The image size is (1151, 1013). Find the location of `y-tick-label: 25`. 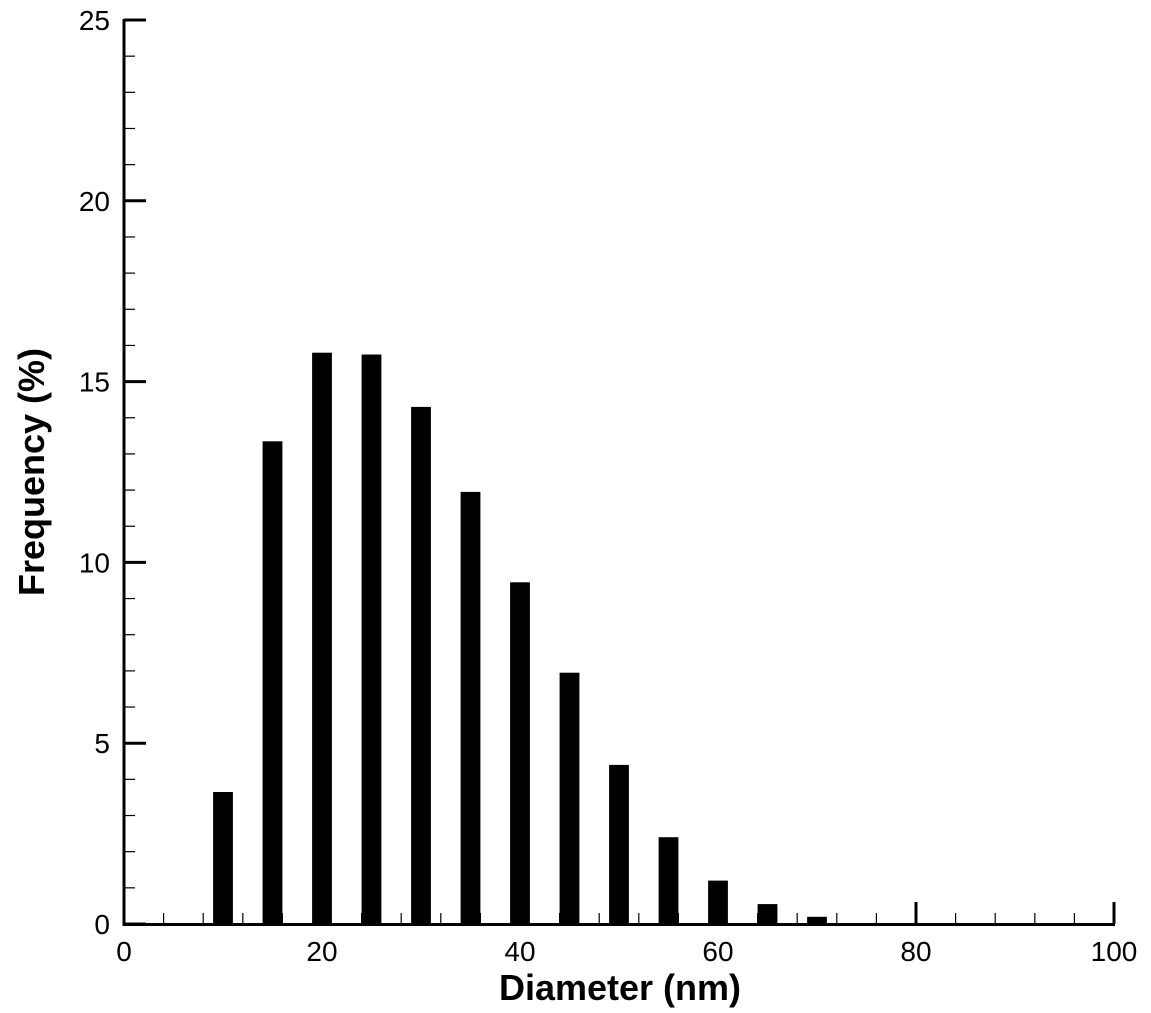

y-tick-label: 25 is located at coordinates (94, 20).